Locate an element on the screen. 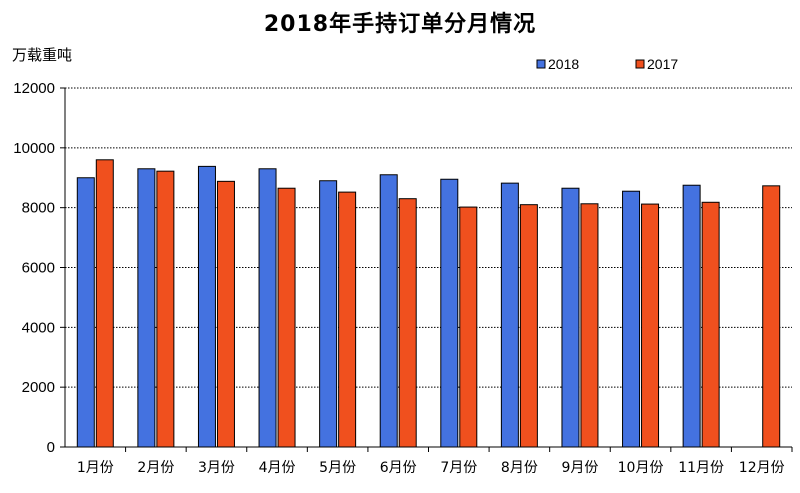 The width and height of the screenshot is (800, 493). legend-swatch-2017 is located at coordinates (640, 64).